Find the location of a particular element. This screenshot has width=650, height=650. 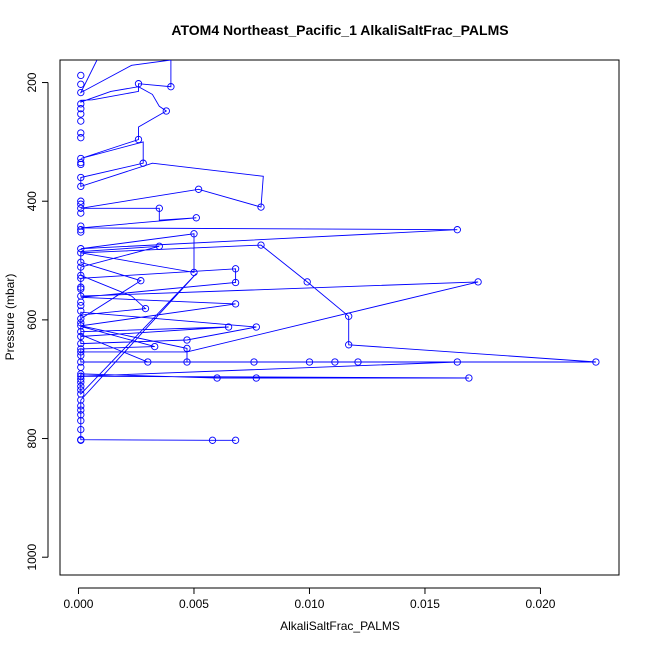

x-tick-label: 0.000 is located at coordinates (78, 604).